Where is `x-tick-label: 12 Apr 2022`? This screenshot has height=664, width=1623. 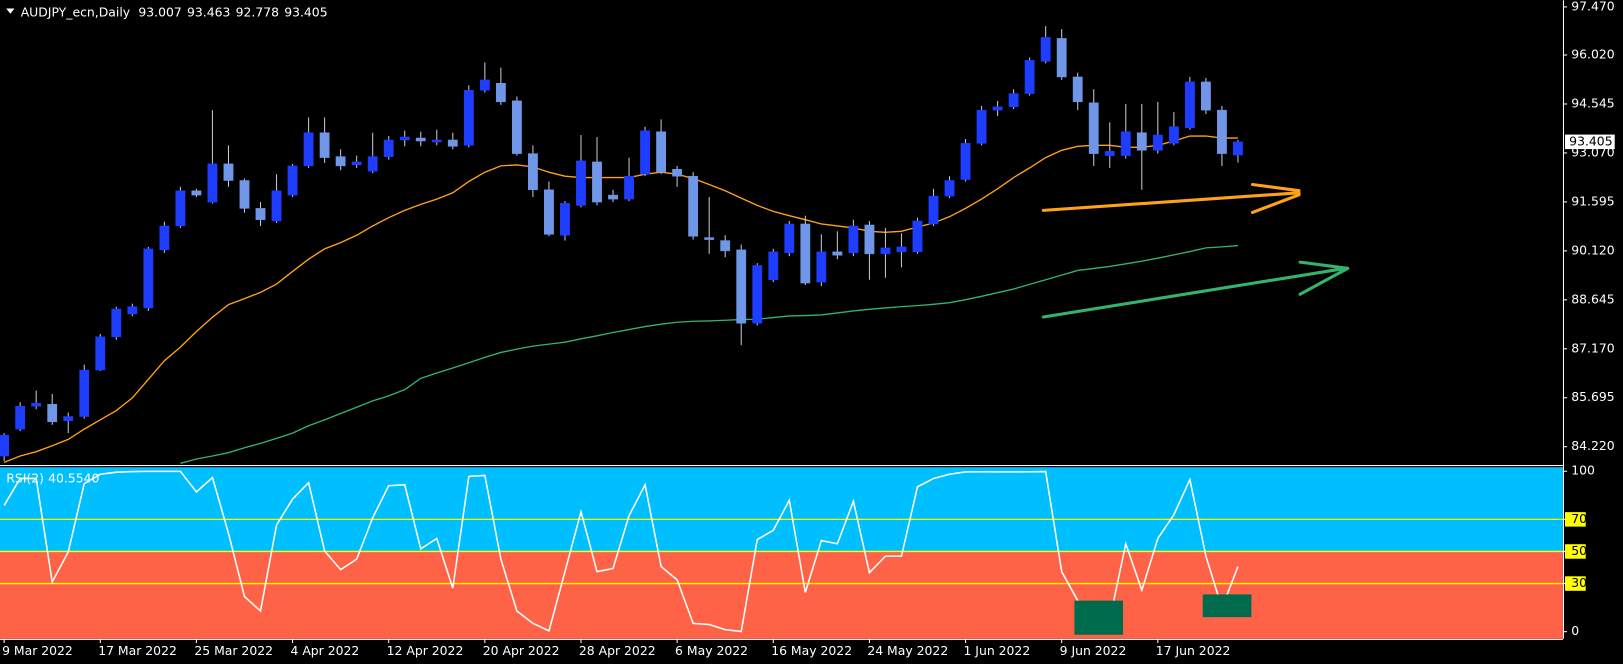
x-tick-label: 12 Apr 2022 is located at coordinates (425, 650).